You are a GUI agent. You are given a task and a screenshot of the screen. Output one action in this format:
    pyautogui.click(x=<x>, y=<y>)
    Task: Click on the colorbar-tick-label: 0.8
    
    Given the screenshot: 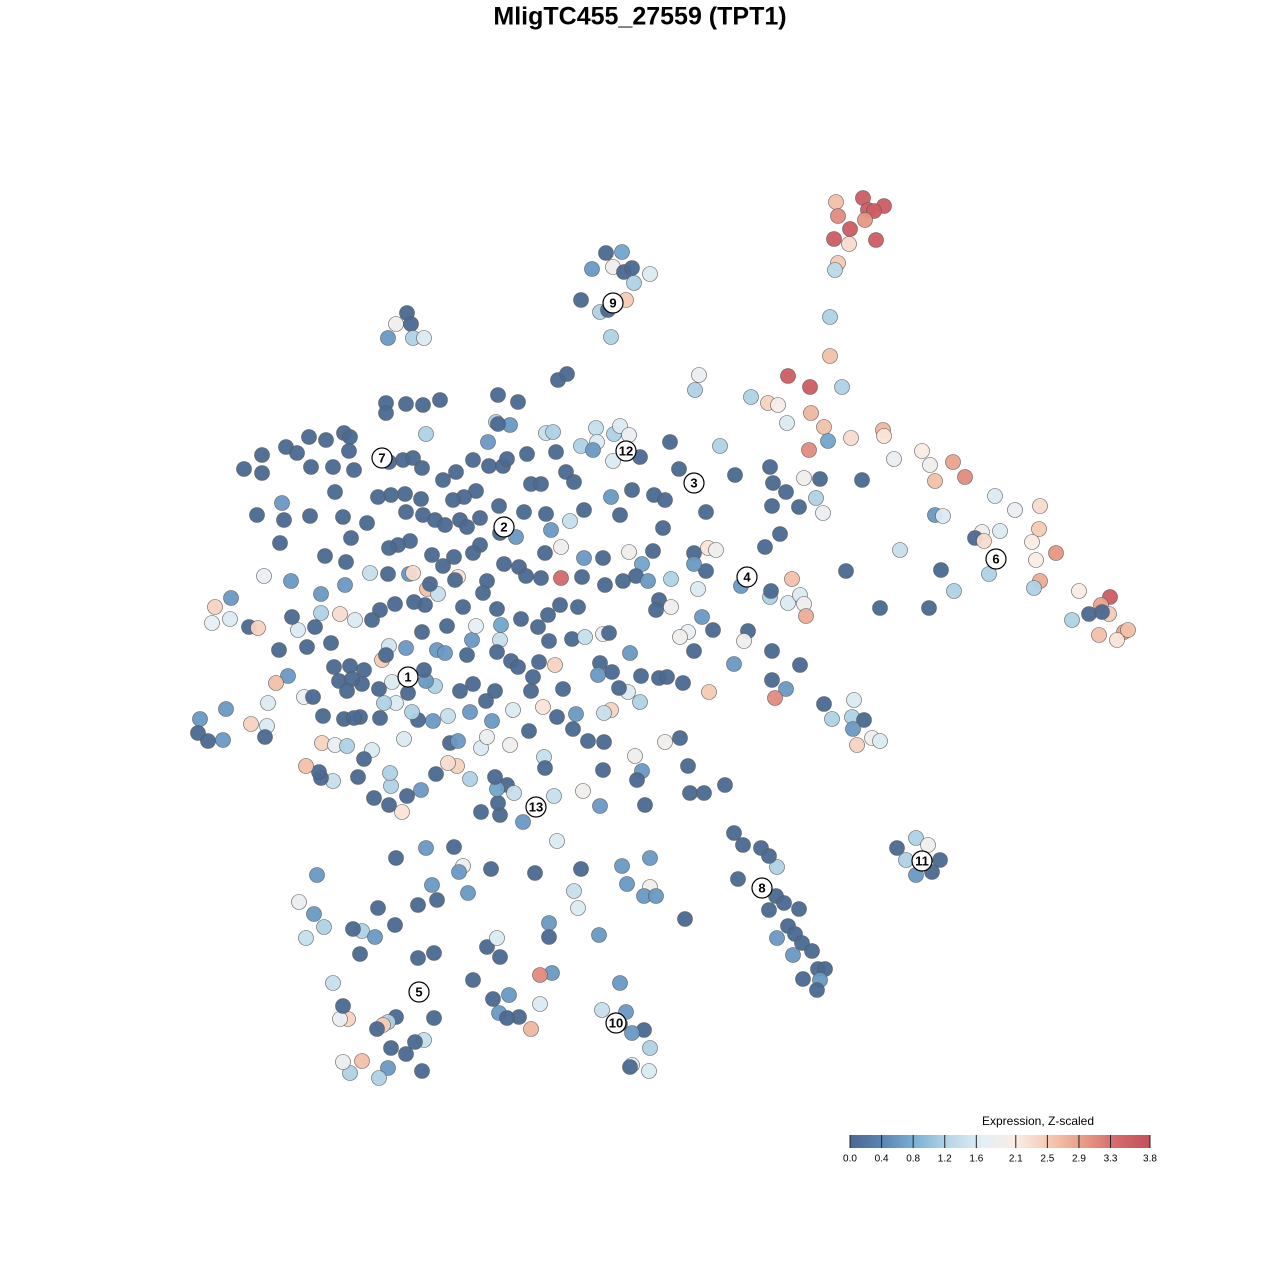 What is the action you would take?
    pyautogui.click(x=913, y=1159)
    